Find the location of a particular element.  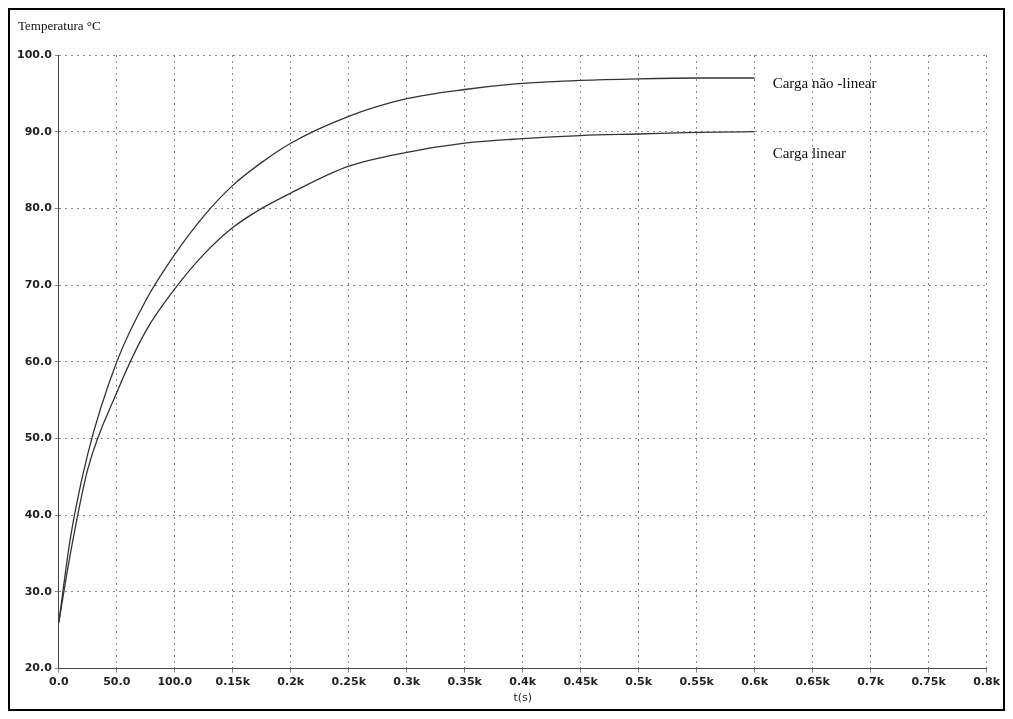

x-tick-label: 0.25k is located at coordinates (349, 682).